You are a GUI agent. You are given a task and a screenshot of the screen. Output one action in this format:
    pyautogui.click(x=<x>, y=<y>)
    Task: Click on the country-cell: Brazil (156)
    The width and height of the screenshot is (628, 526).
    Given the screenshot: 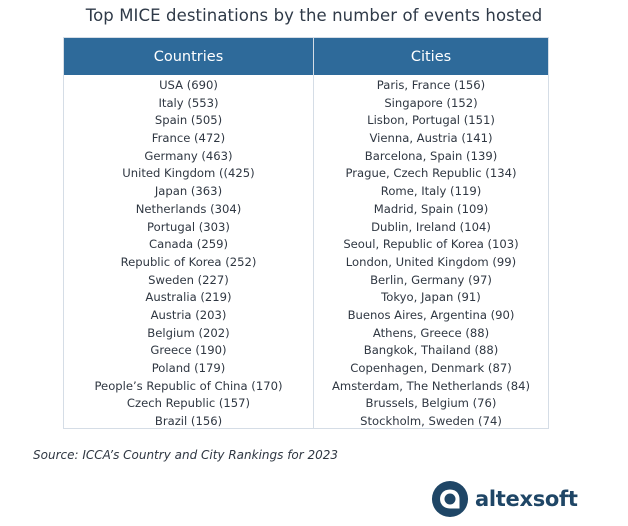 What is the action you would take?
    pyautogui.click(x=188, y=421)
    